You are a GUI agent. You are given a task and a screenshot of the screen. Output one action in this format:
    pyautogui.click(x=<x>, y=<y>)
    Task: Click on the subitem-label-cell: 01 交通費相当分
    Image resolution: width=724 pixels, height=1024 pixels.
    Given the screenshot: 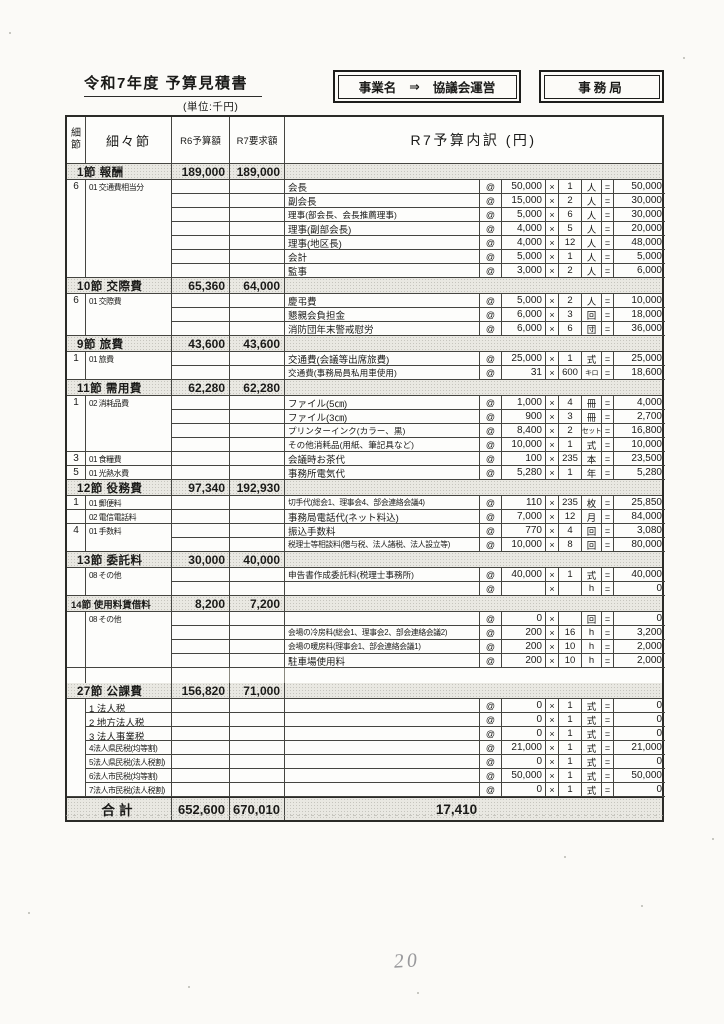 What is the action you would take?
    pyautogui.click(x=129, y=229)
    